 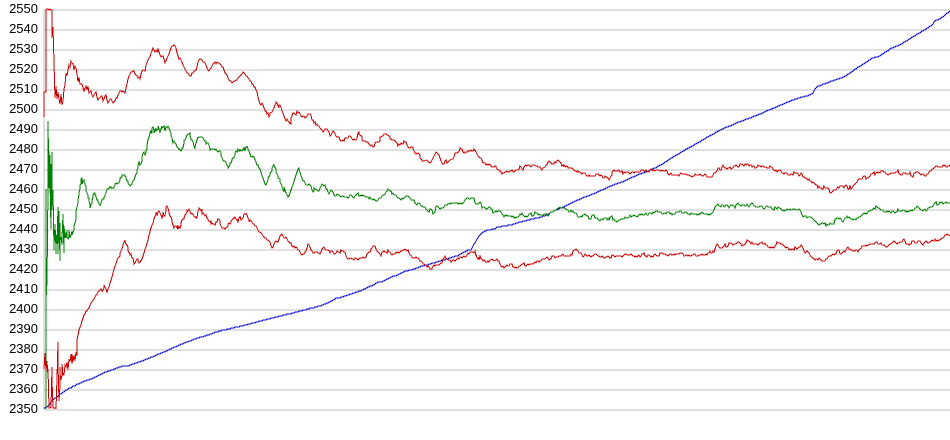 What do you see at coordinates (23, 268) in the screenshot?
I see `svg-text: 2420` at bounding box center [23, 268].